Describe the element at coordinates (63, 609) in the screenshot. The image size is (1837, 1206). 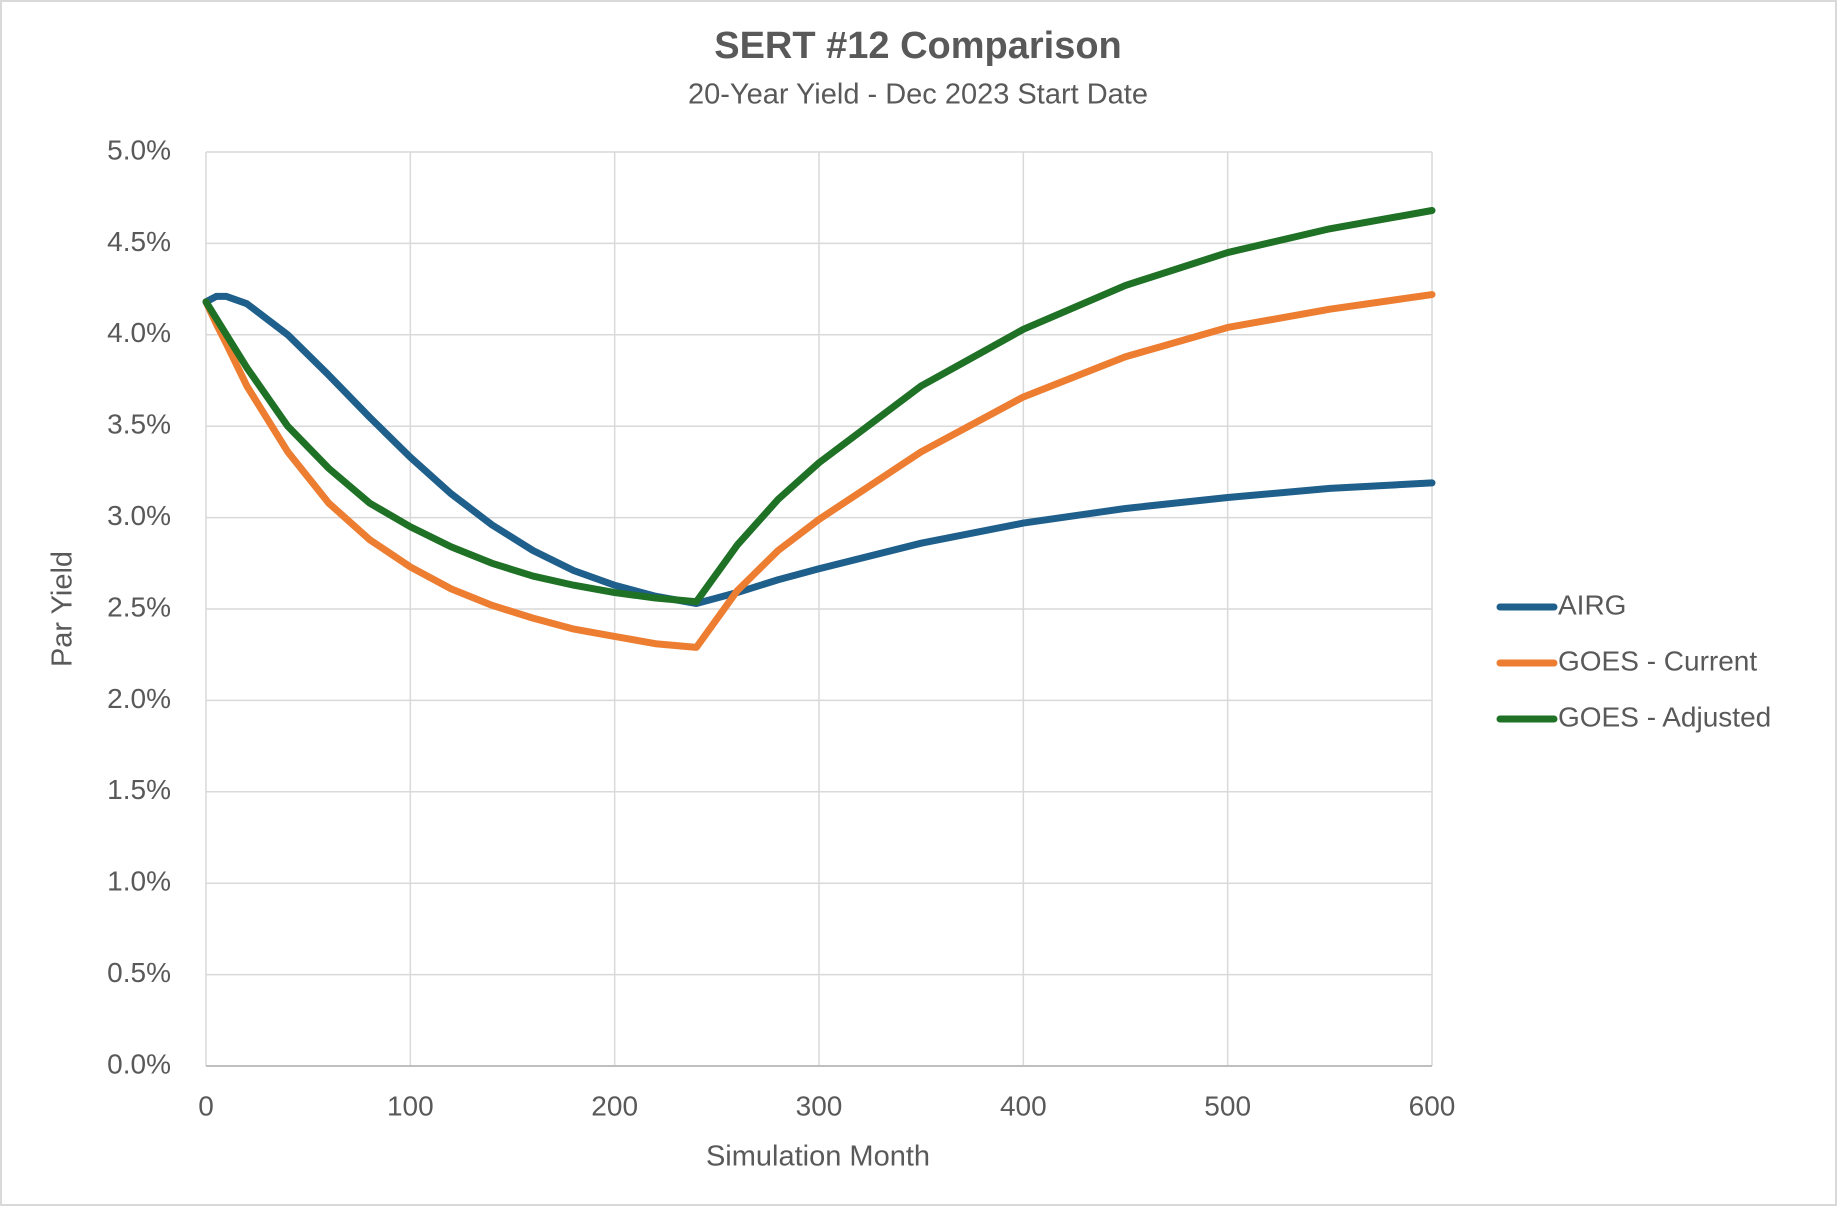
I see `y-axis-label: Par Yield` at that location.